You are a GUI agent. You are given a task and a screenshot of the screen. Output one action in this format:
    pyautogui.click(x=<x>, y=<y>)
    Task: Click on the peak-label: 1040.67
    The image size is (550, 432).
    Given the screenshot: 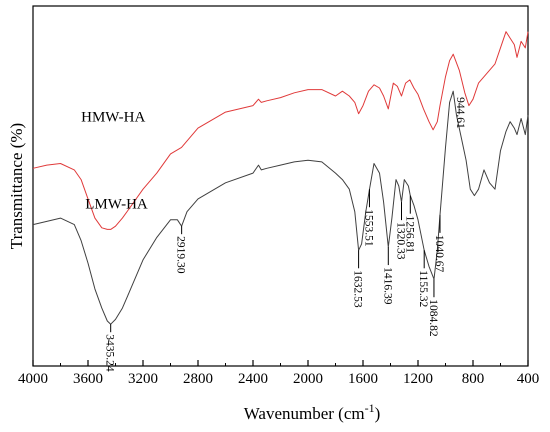 What is the action you would take?
    pyautogui.click(x=439, y=254)
    